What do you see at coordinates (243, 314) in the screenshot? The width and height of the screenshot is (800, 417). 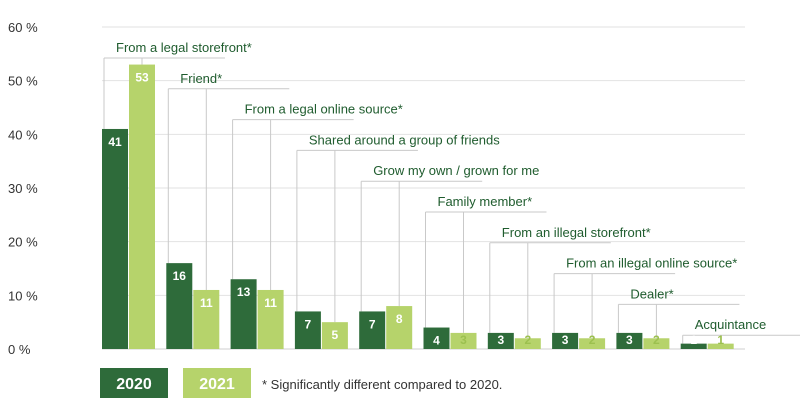 I see `bar-2020-from-a-legal-online-source` at bounding box center [243, 314].